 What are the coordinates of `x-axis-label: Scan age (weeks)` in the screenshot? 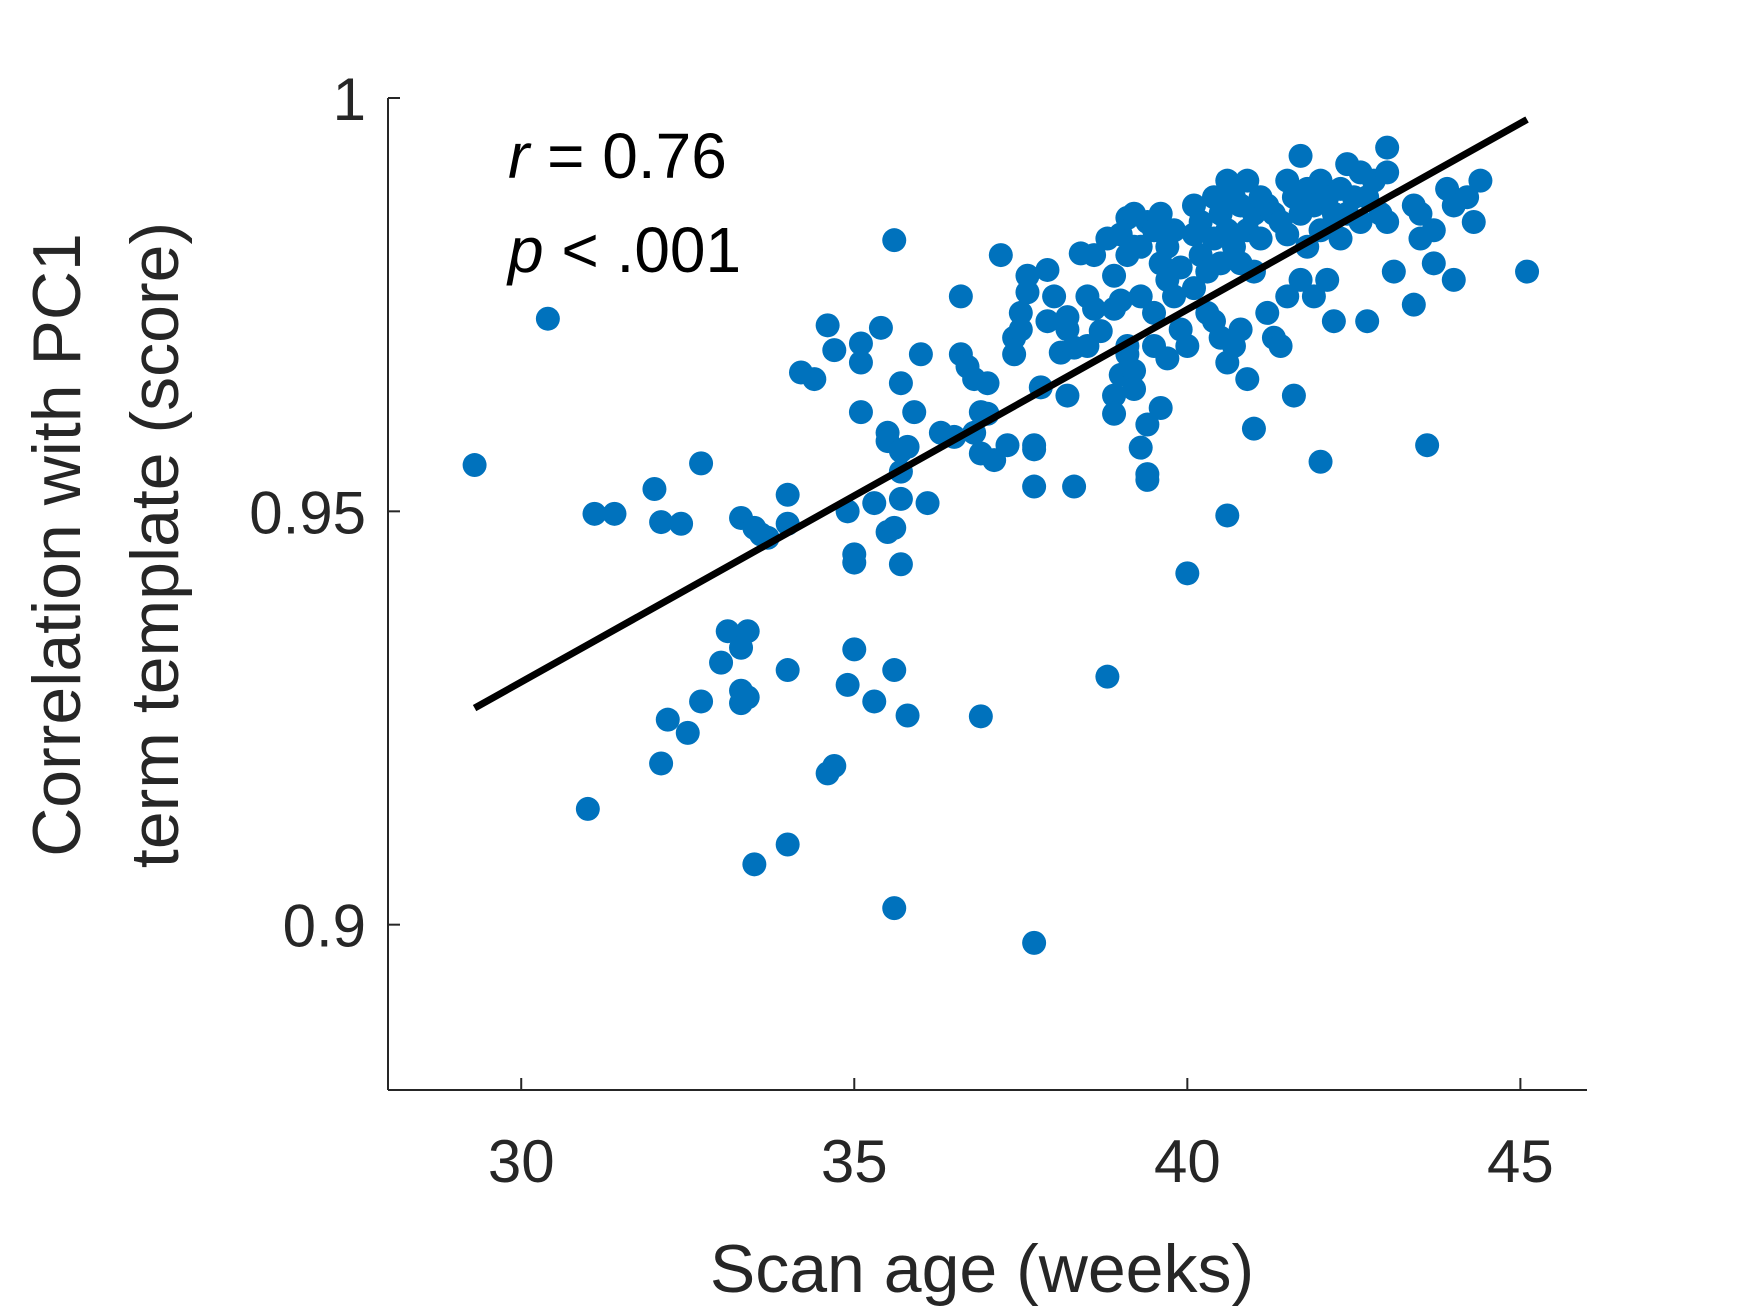 It's located at (982, 1269).